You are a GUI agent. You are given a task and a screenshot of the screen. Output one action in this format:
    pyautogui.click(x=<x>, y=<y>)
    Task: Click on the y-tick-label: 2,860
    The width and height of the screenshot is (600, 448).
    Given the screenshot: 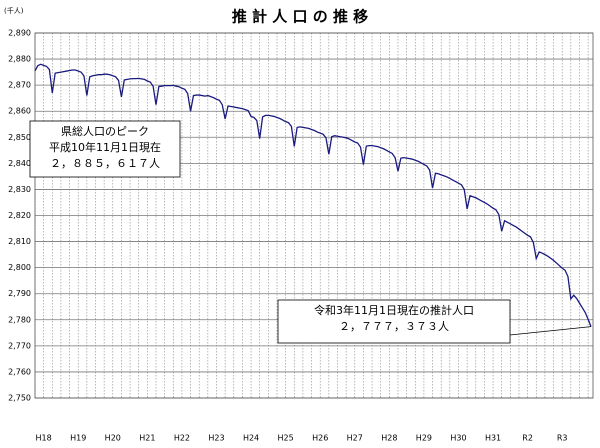 What is the action you would take?
    pyautogui.click(x=19, y=111)
    